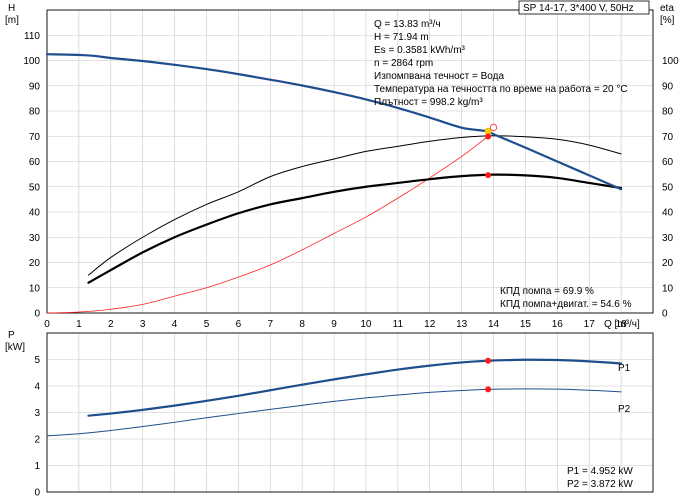 Image resolution: width=691 pixels, height=500 pixels. I want to click on flow-tick-label: 9, so click(334, 324).